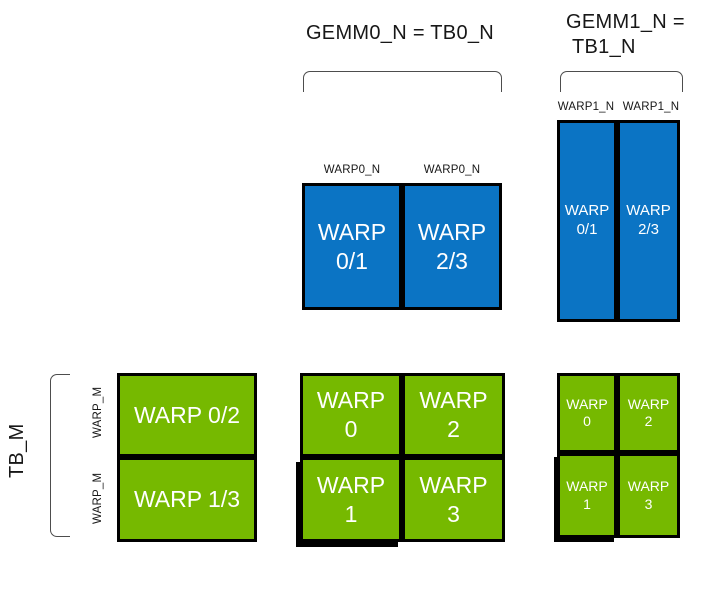 The image size is (728, 594). Describe the element at coordinates (17, 451) in the screenshot. I see `tb-m-dimension-label: TB_M` at that location.